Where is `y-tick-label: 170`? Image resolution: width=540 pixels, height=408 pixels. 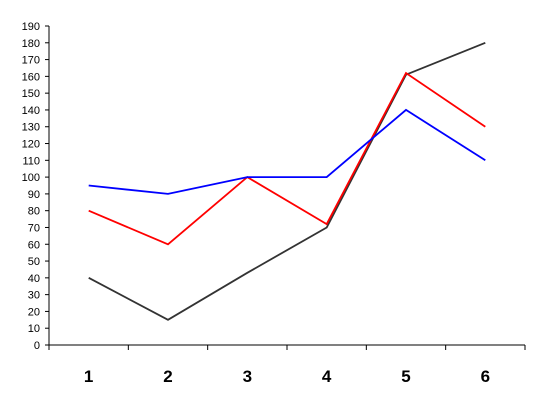
y-tick-label: 170 is located at coordinates (31, 61).